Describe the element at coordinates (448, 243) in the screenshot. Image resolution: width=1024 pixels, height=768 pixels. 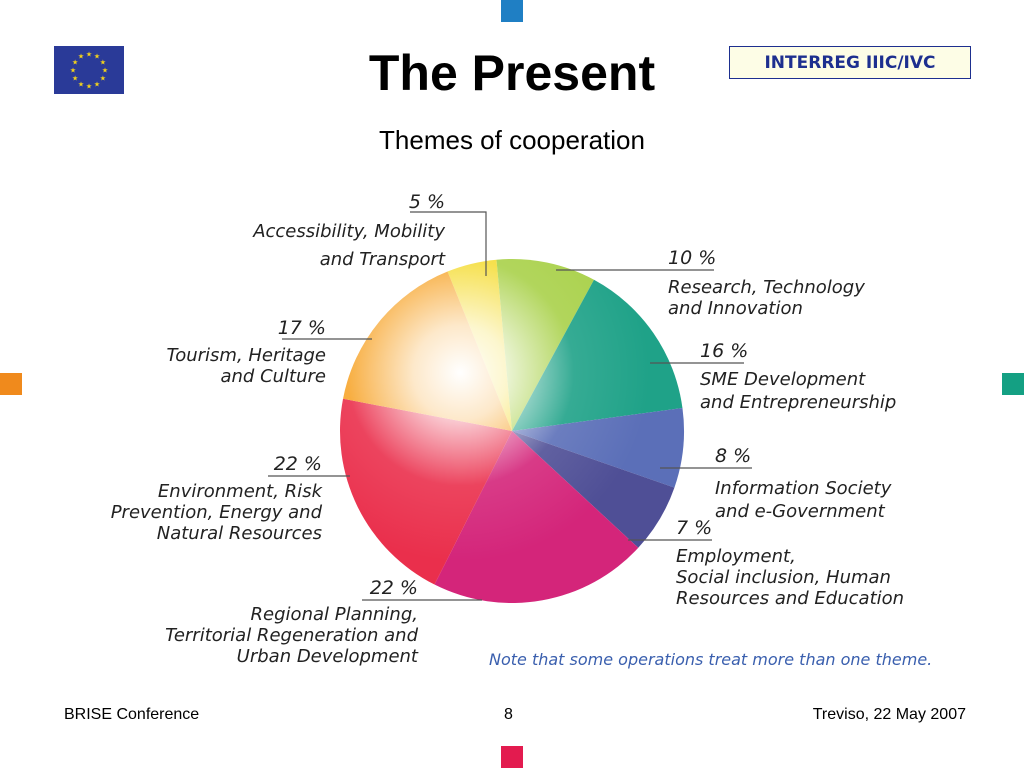
I see `leader-line` at that location.